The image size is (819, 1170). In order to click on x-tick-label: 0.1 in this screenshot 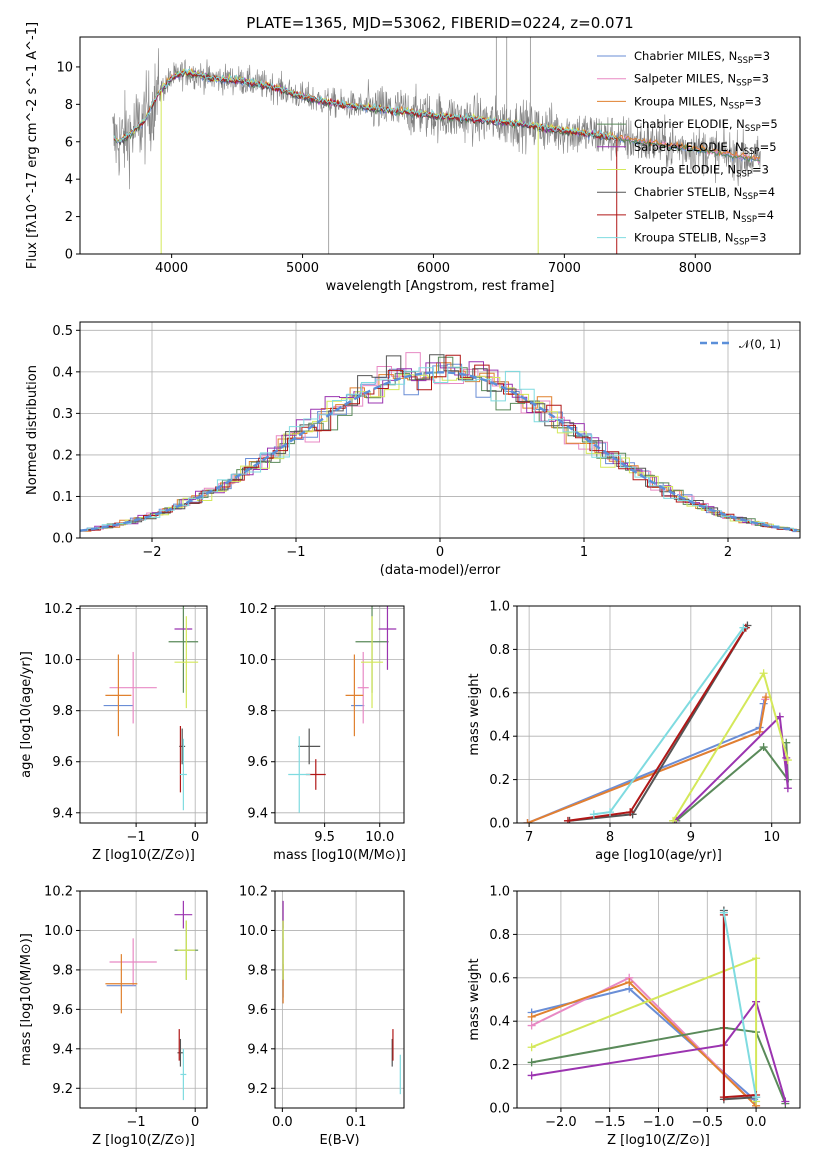, I will do `click(356, 1122)`.